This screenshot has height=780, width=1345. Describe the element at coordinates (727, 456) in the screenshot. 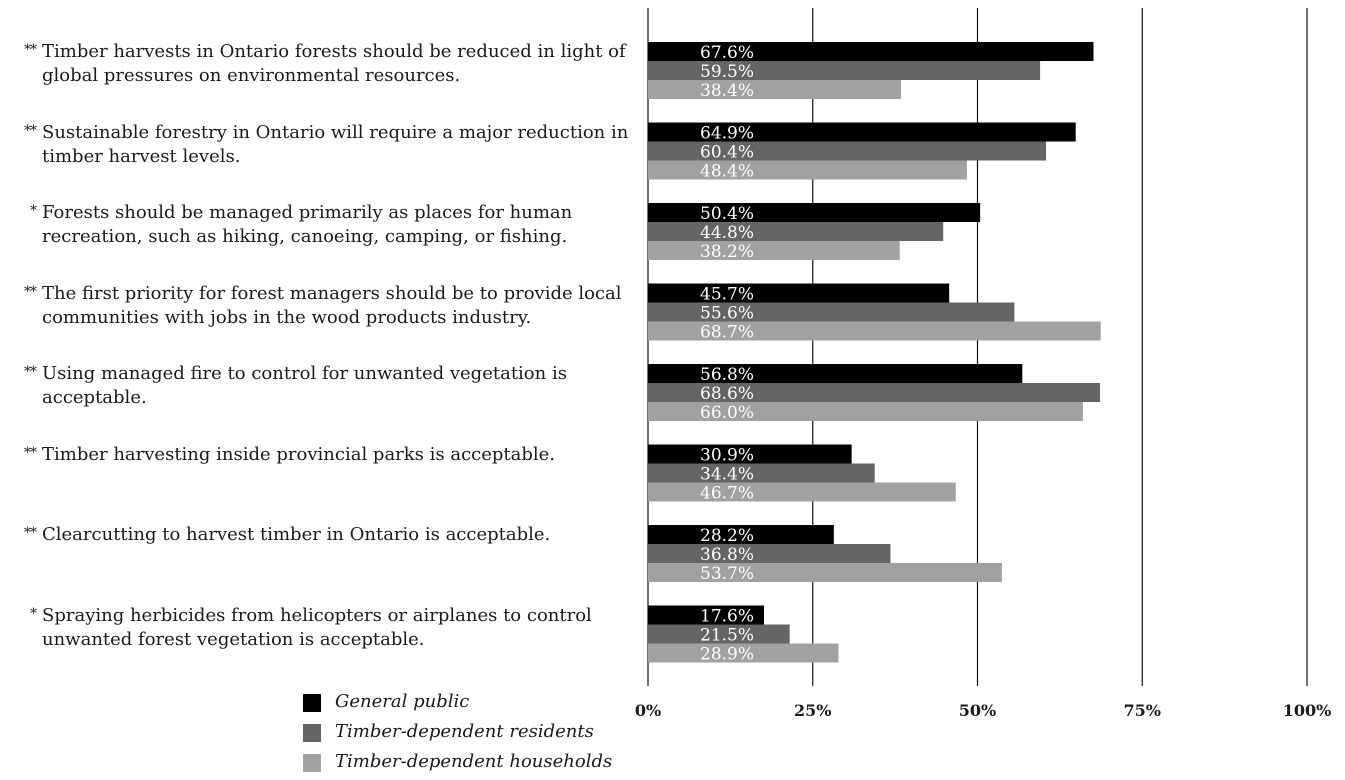

I see `data-label-series1-cat6: 30.9%` at that location.